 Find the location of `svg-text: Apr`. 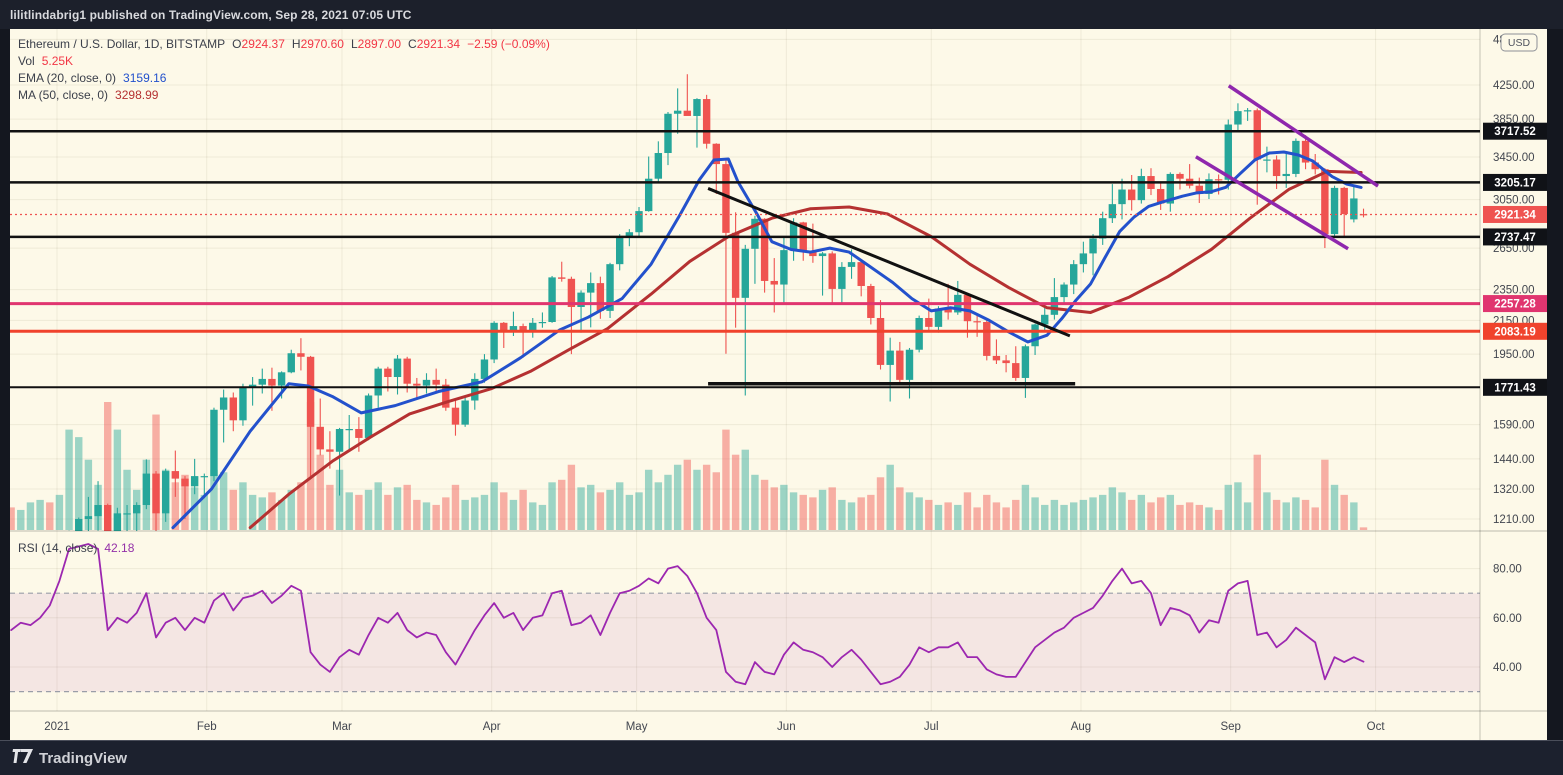

svg-text: Apr is located at coordinates (492, 727).